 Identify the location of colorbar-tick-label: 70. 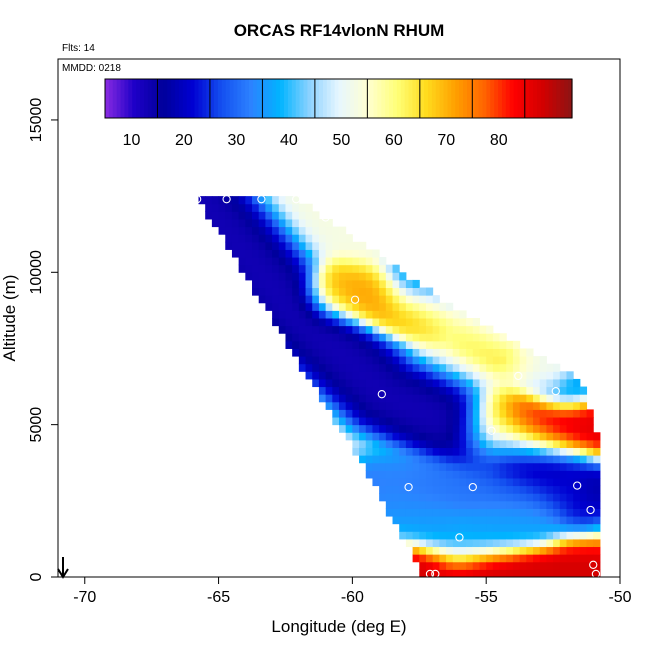
(446, 140).